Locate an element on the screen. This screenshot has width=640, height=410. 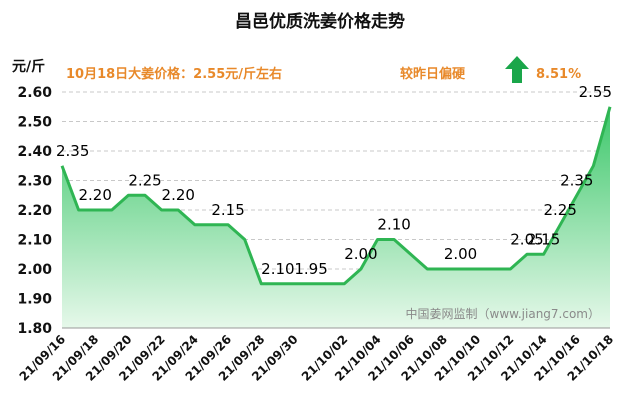
y-tick-label: 2.50 is located at coordinates (34, 123).